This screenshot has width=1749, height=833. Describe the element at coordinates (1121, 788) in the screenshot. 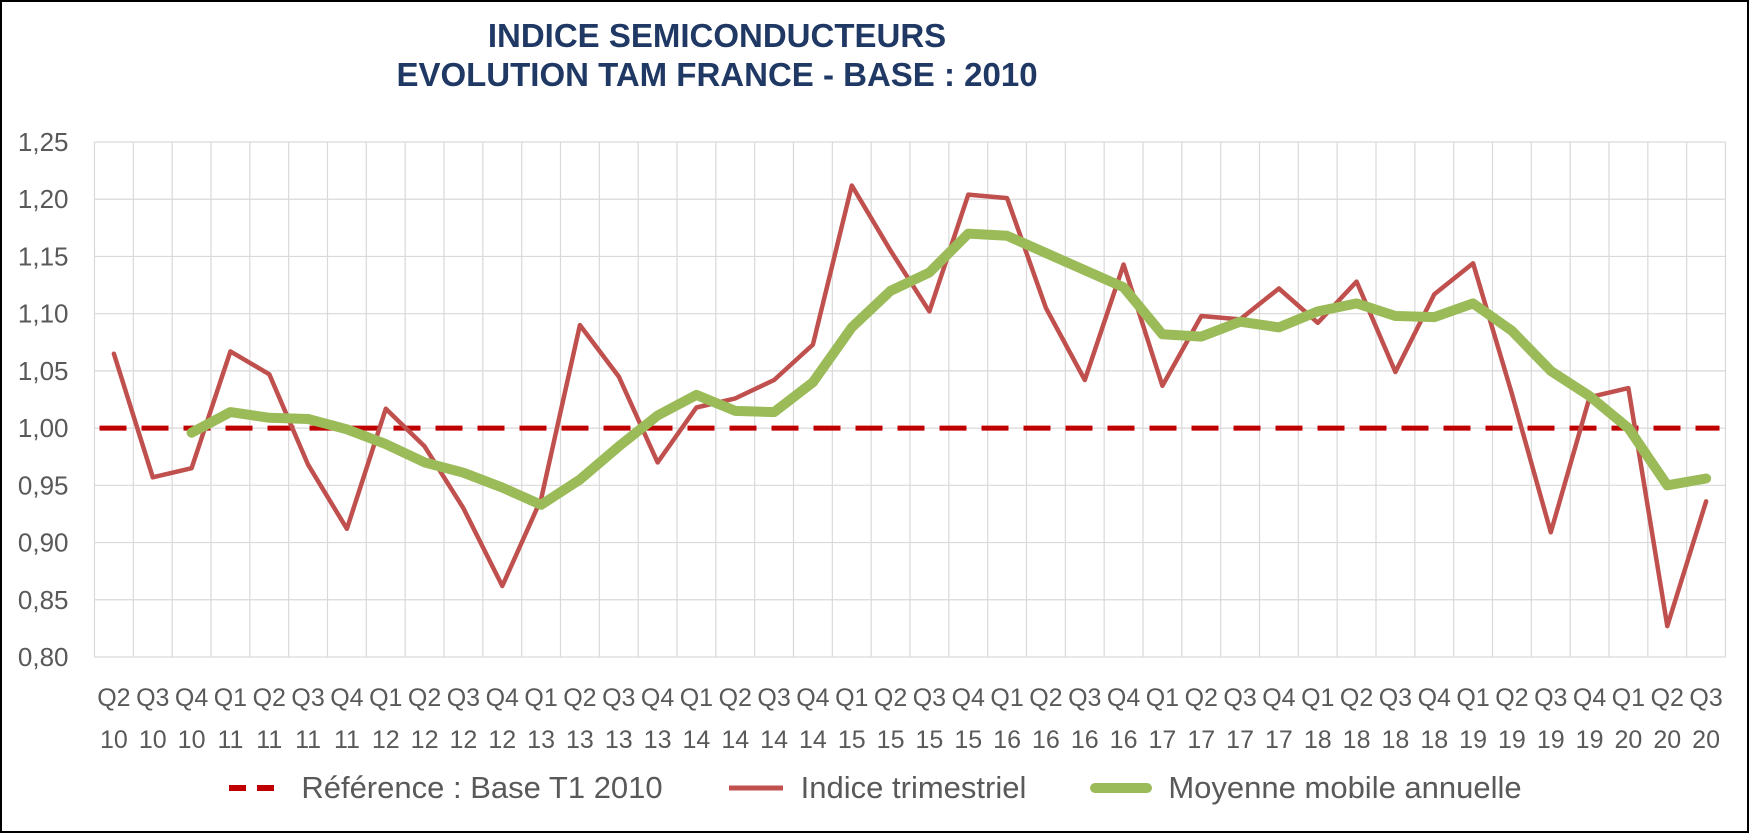

I see `moving-average-swatch-icon` at that location.